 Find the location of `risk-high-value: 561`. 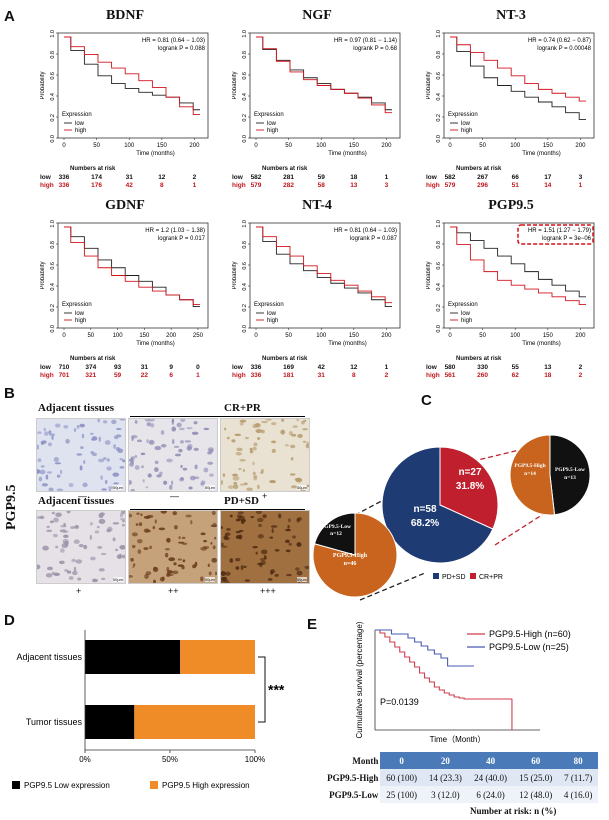

risk-high-value: 561 is located at coordinates (450, 375).